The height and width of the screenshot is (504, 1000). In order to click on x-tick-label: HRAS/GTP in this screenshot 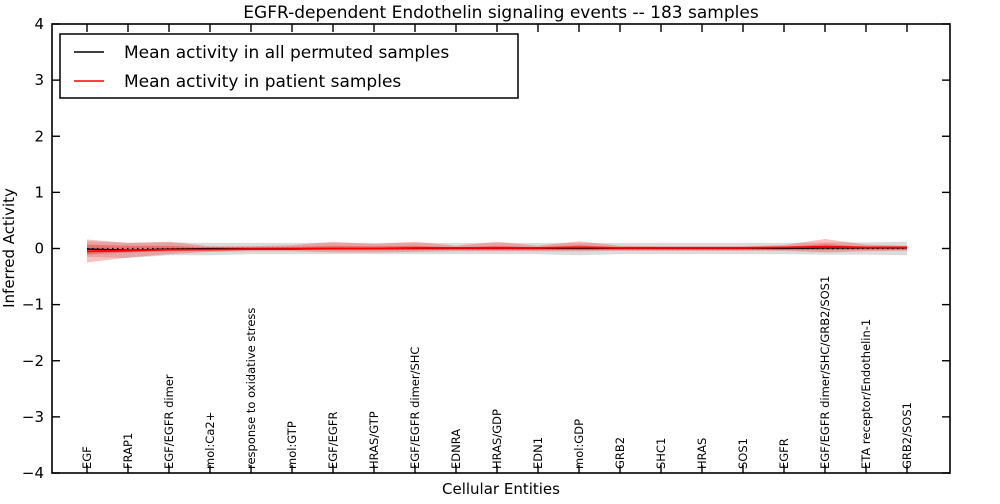, I will do `click(374, 440)`.